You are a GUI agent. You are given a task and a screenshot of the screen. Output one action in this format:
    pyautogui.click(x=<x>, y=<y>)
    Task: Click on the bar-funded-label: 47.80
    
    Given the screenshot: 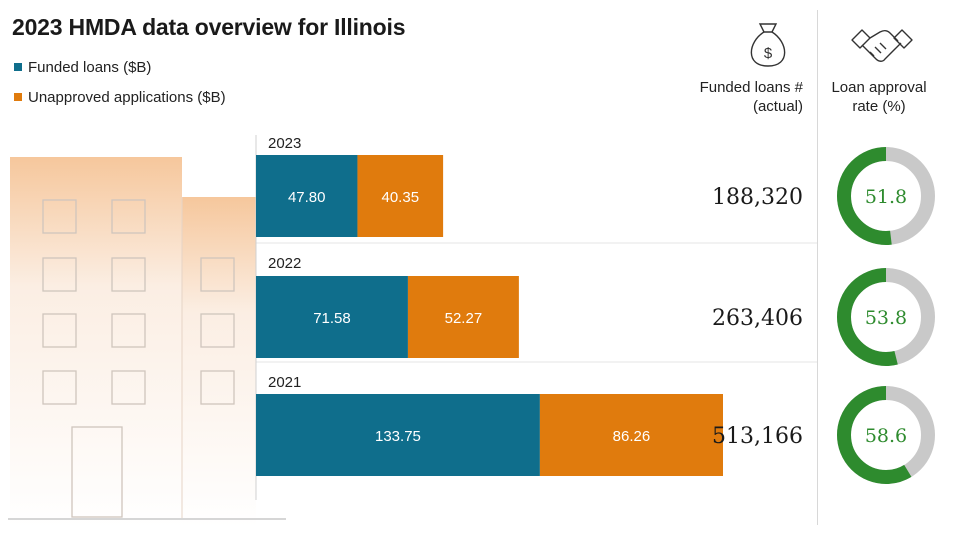 What is the action you would take?
    pyautogui.click(x=307, y=197)
    